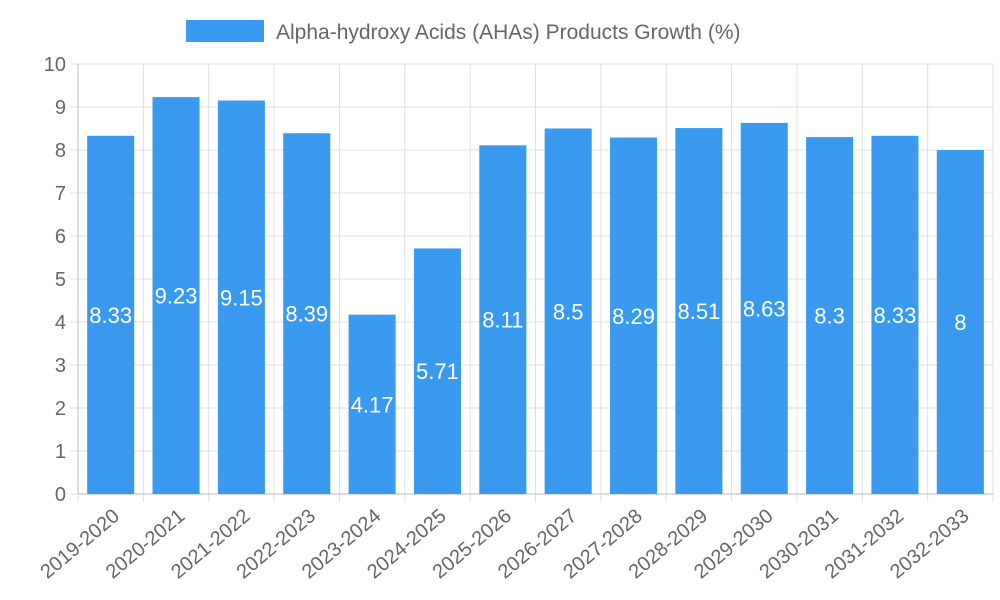 The width and height of the screenshot is (1000, 600). I want to click on bar-value-label: 9.23, so click(176, 296).